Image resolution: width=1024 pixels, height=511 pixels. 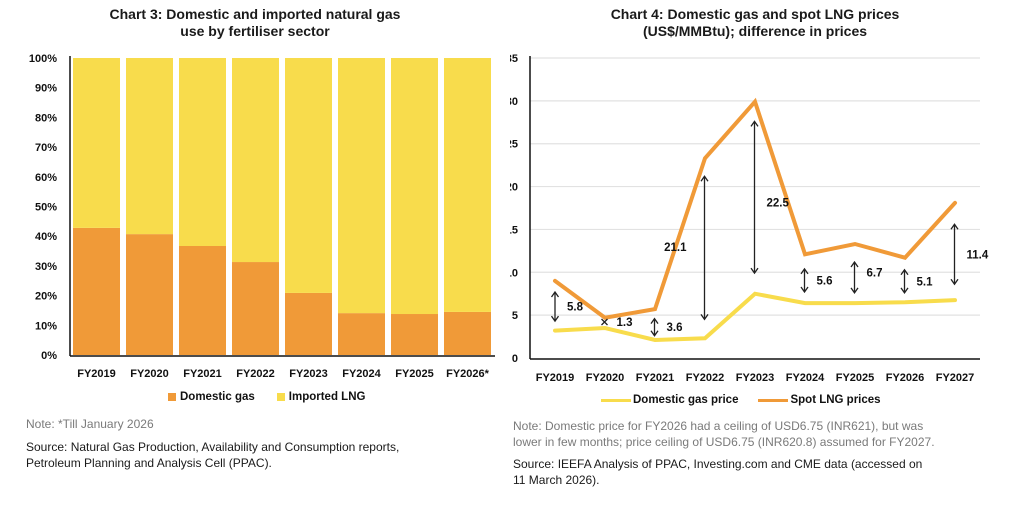 I want to click on bar-imported-lng-FY2022, so click(x=255, y=160).